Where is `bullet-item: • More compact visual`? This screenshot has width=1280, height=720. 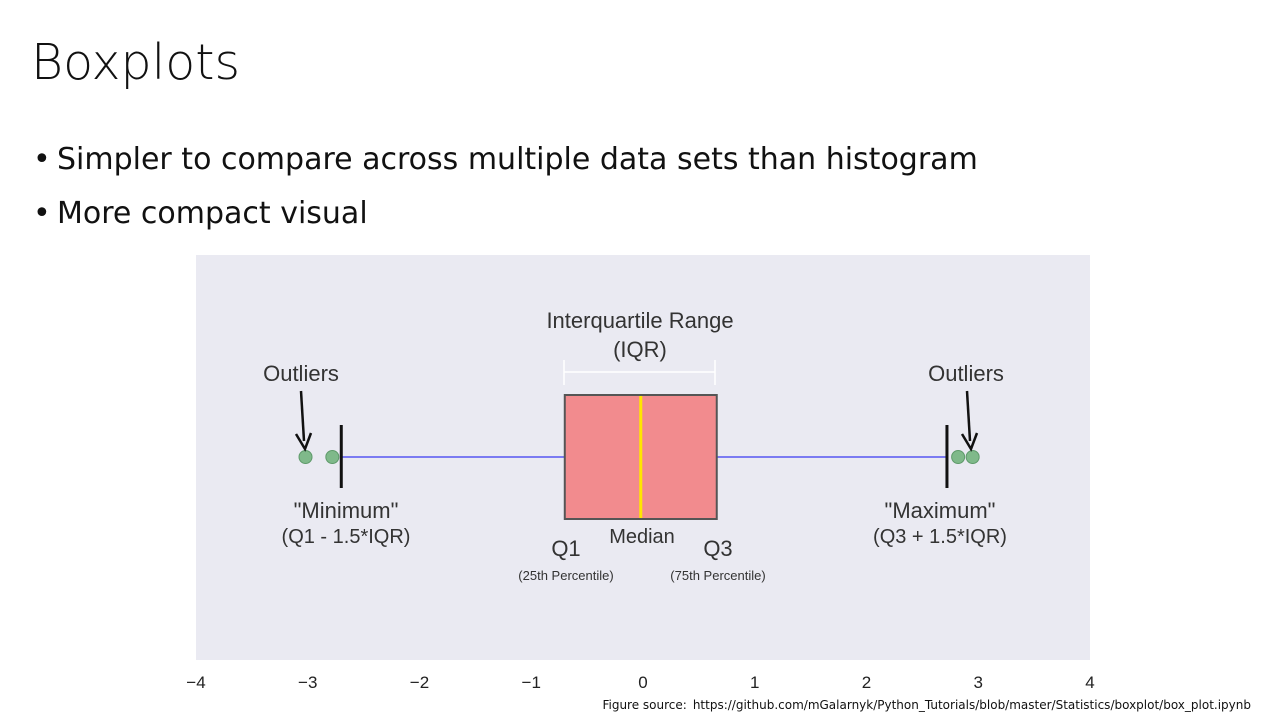 bullet-item: • More compact visual is located at coordinates (505, 221).